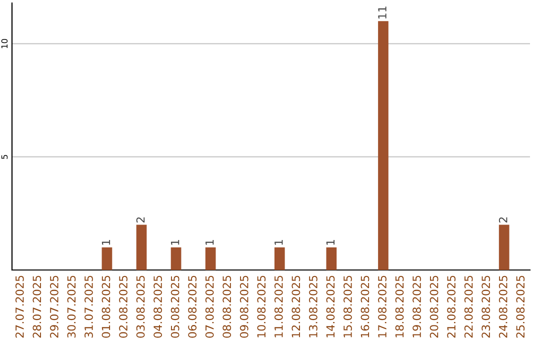 The height and width of the screenshot is (340, 540). What do you see at coordinates (261, 307) in the screenshot?
I see `x-tick-label: 10.08.2025` at bounding box center [261, 307].